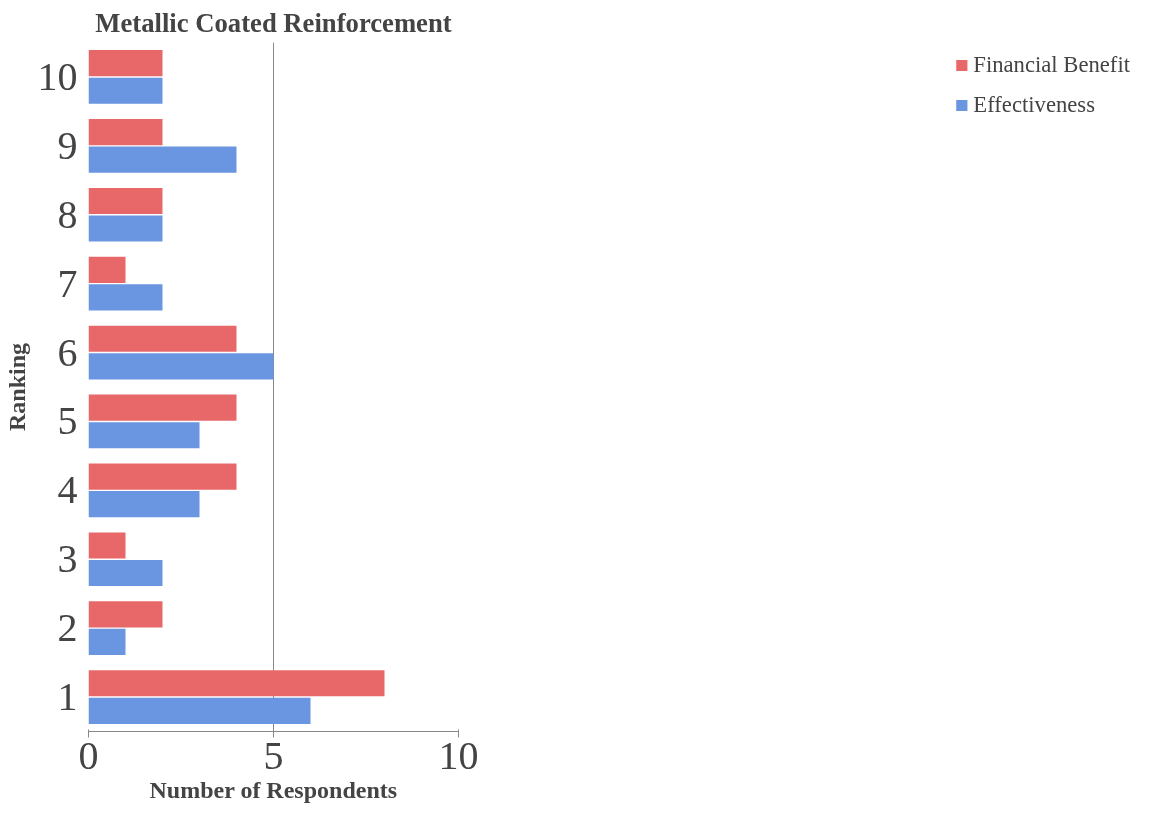  Describe the element at coordinates (16, 387) in the screenshot. I see `y-axis-title: Ranking` at that location.